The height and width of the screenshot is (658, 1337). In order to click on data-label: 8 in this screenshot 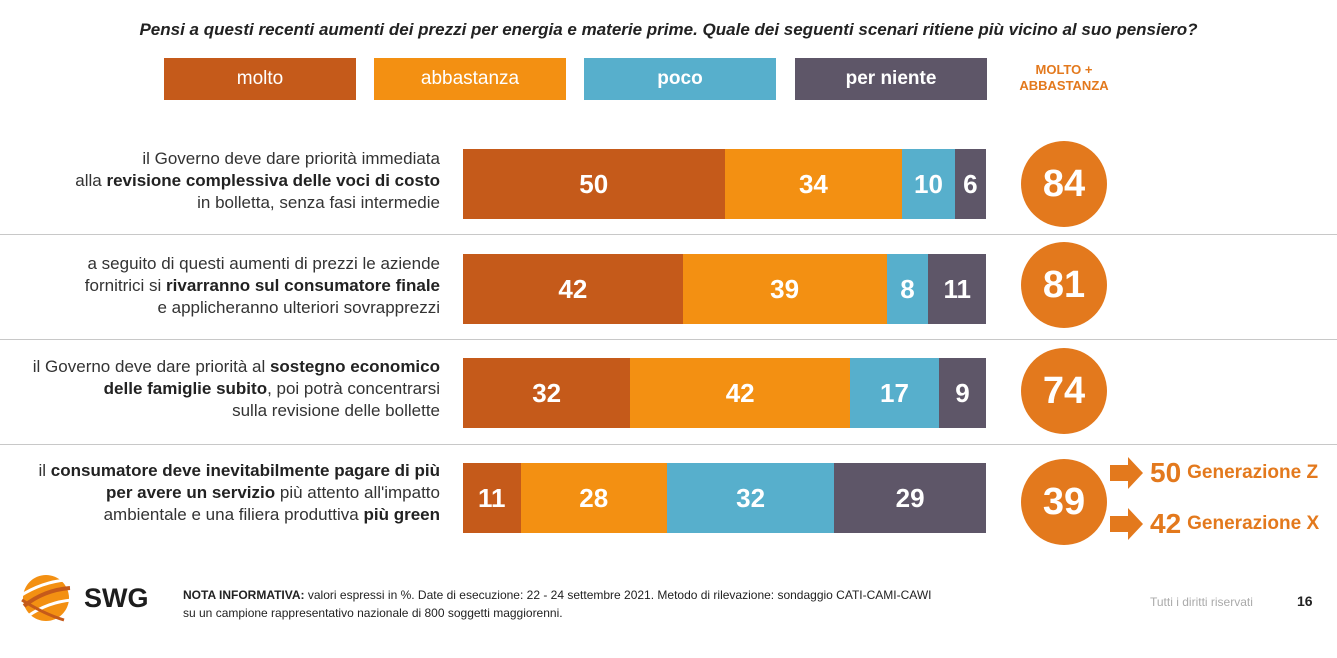, I will do `click(907, 288)`.